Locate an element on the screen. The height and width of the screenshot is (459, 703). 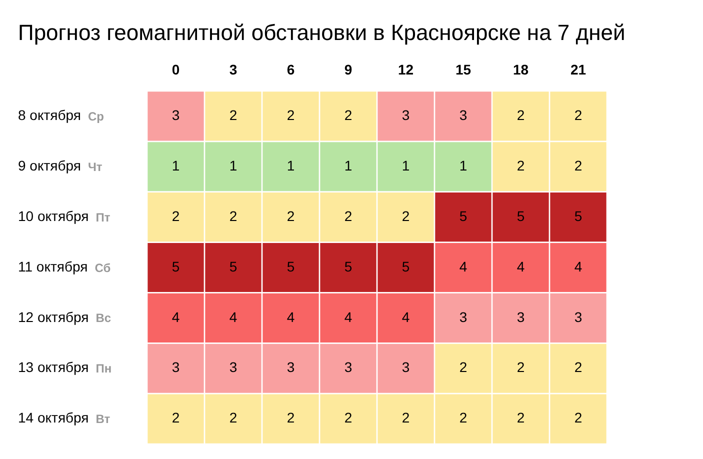
x-tick-label: 21 is located at coordinates (578, 69).